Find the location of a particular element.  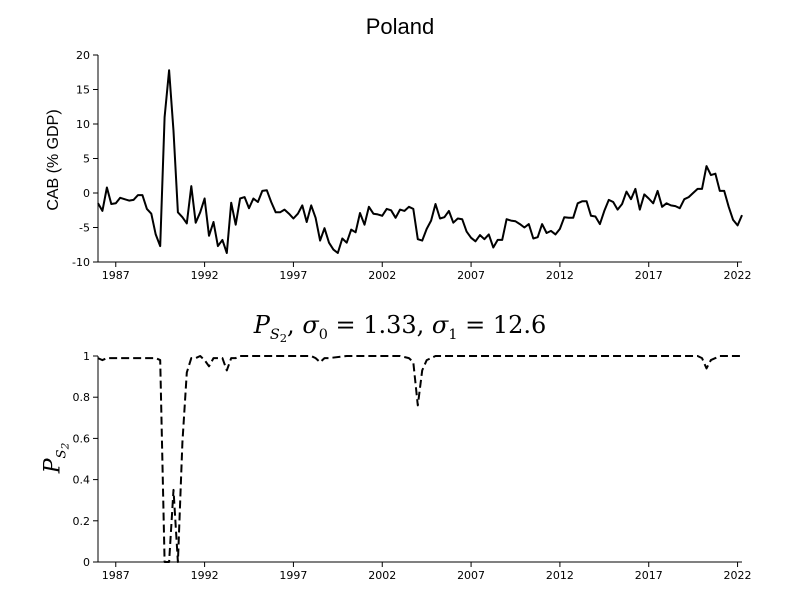

y-tick-label-0-1: -5 is located at coordinates (84, 228).